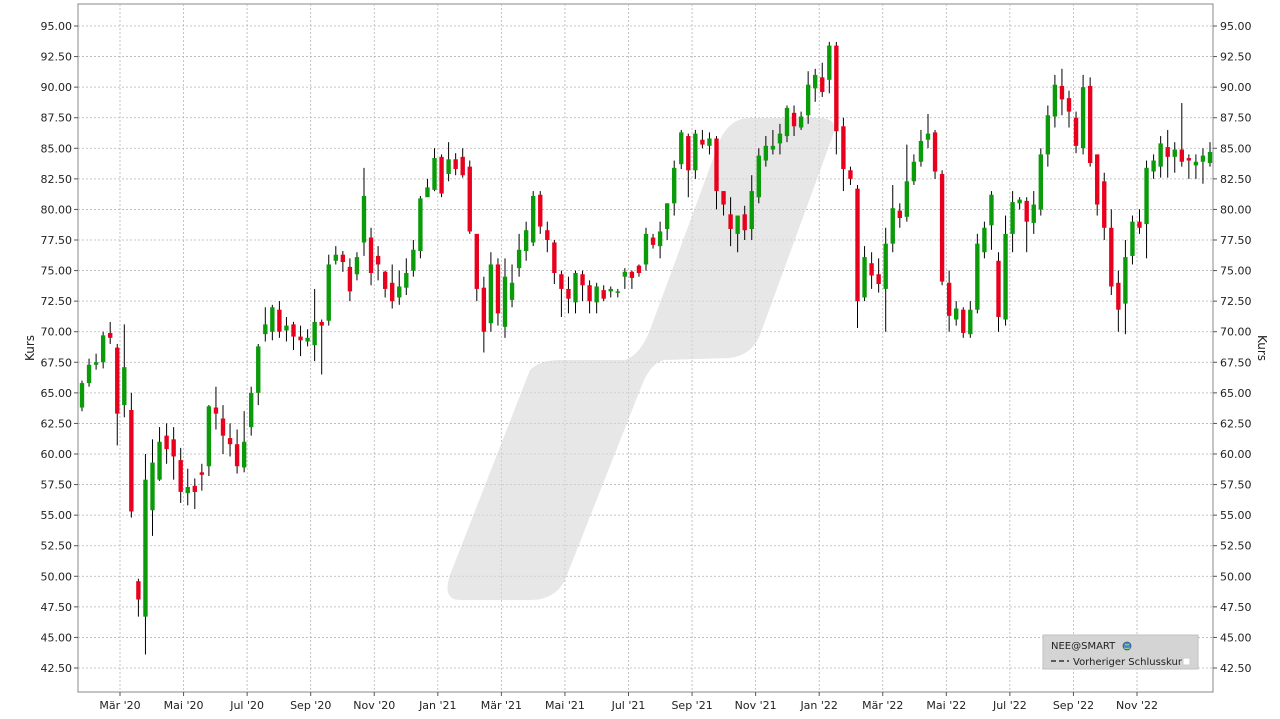 The width and height of the screenshot is (1280, 719). Describe the element at coordinates (1236, 637) in the screenshot. I see `y-tick-label: 45.00` at that location.